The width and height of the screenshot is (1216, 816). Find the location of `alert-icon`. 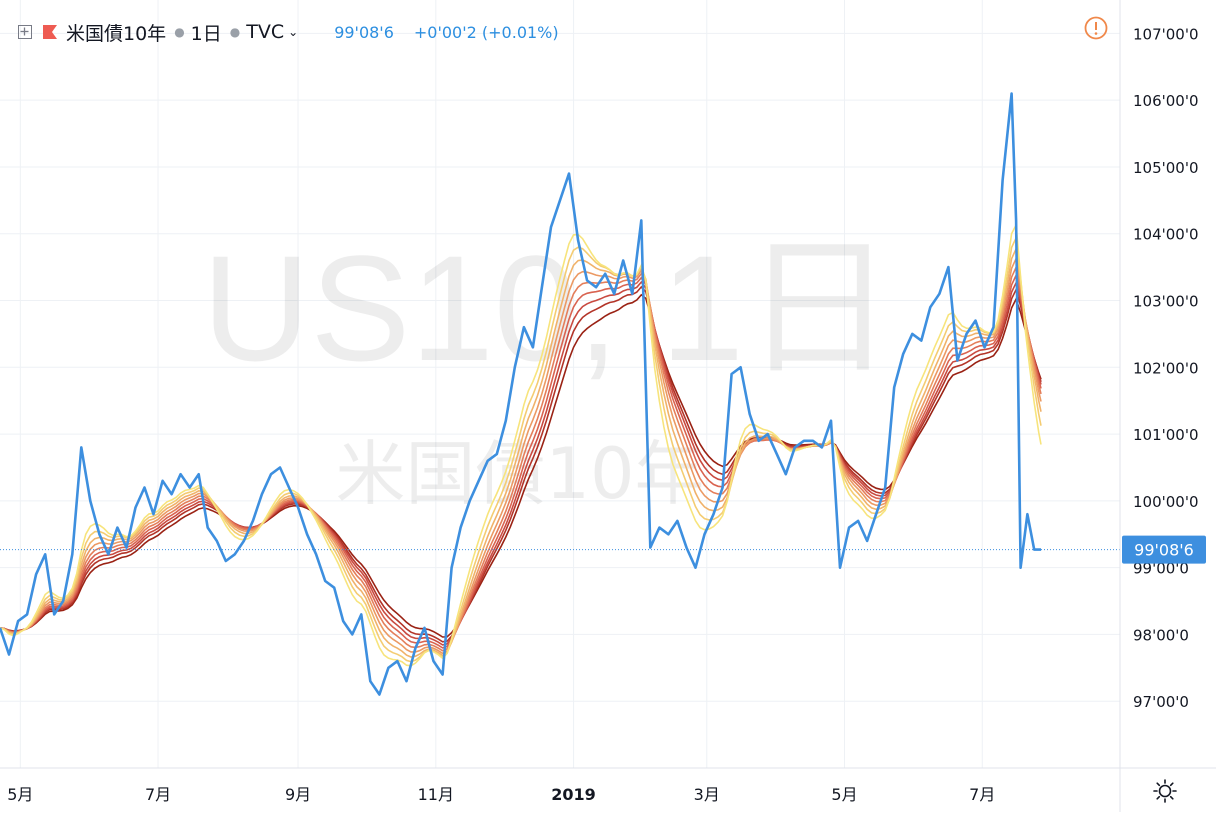

alert-icon is located at coordinates (1096, 28).